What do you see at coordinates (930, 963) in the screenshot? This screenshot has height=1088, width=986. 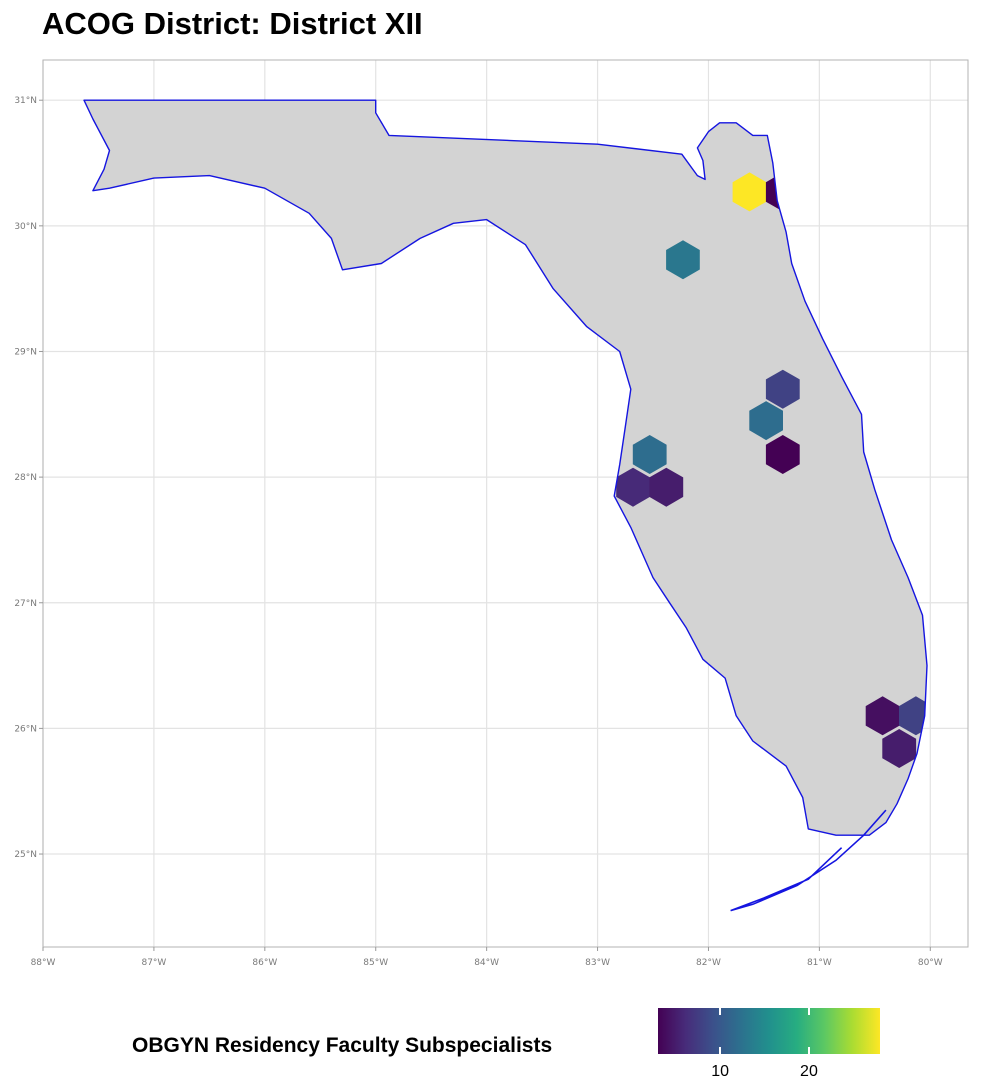 I see `lon-tick-label: 80°W` at bounding box center [930, 963].